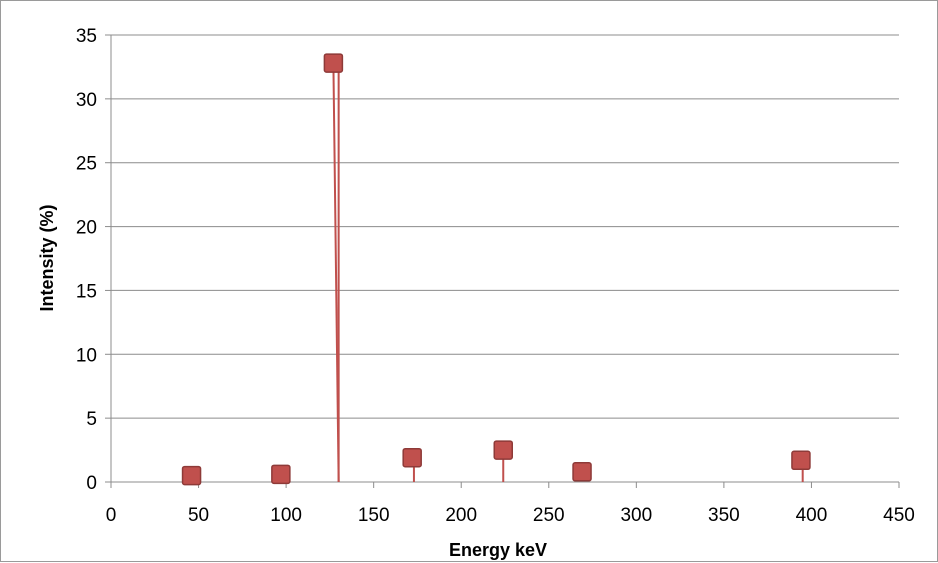  What do you see at coordinates (198, 515) in the screenshot?
I see `x-tick-label: 50` at bounding box center [198, 515].